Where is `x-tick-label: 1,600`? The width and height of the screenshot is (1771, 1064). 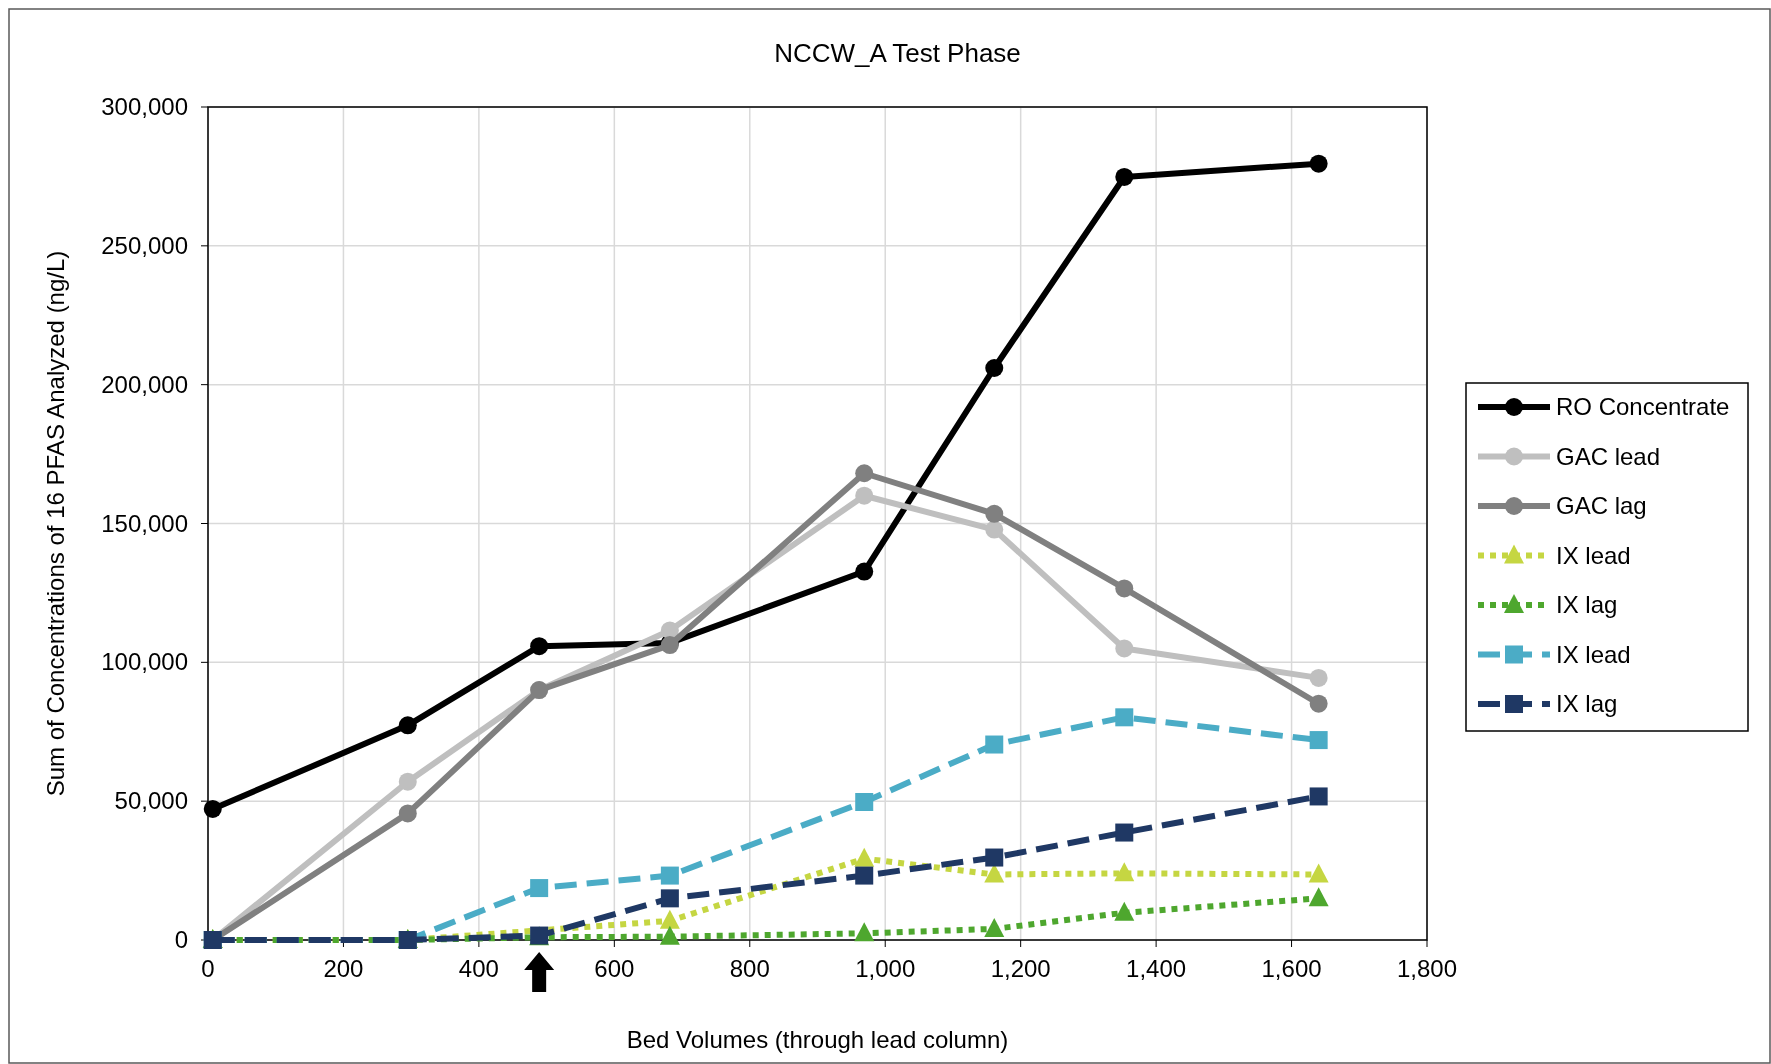
x-tick-label: 1,600 is located at coordinates (1291, 968).